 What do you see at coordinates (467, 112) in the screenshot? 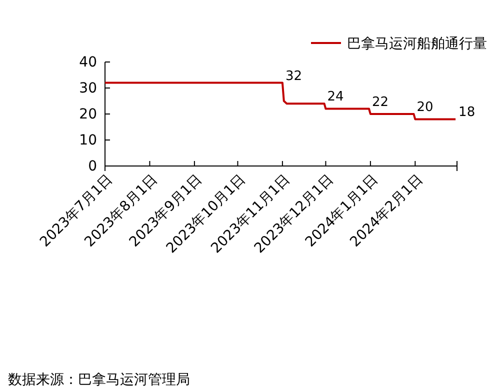
I see `data-label: 18` at bounding box center [467, 112].